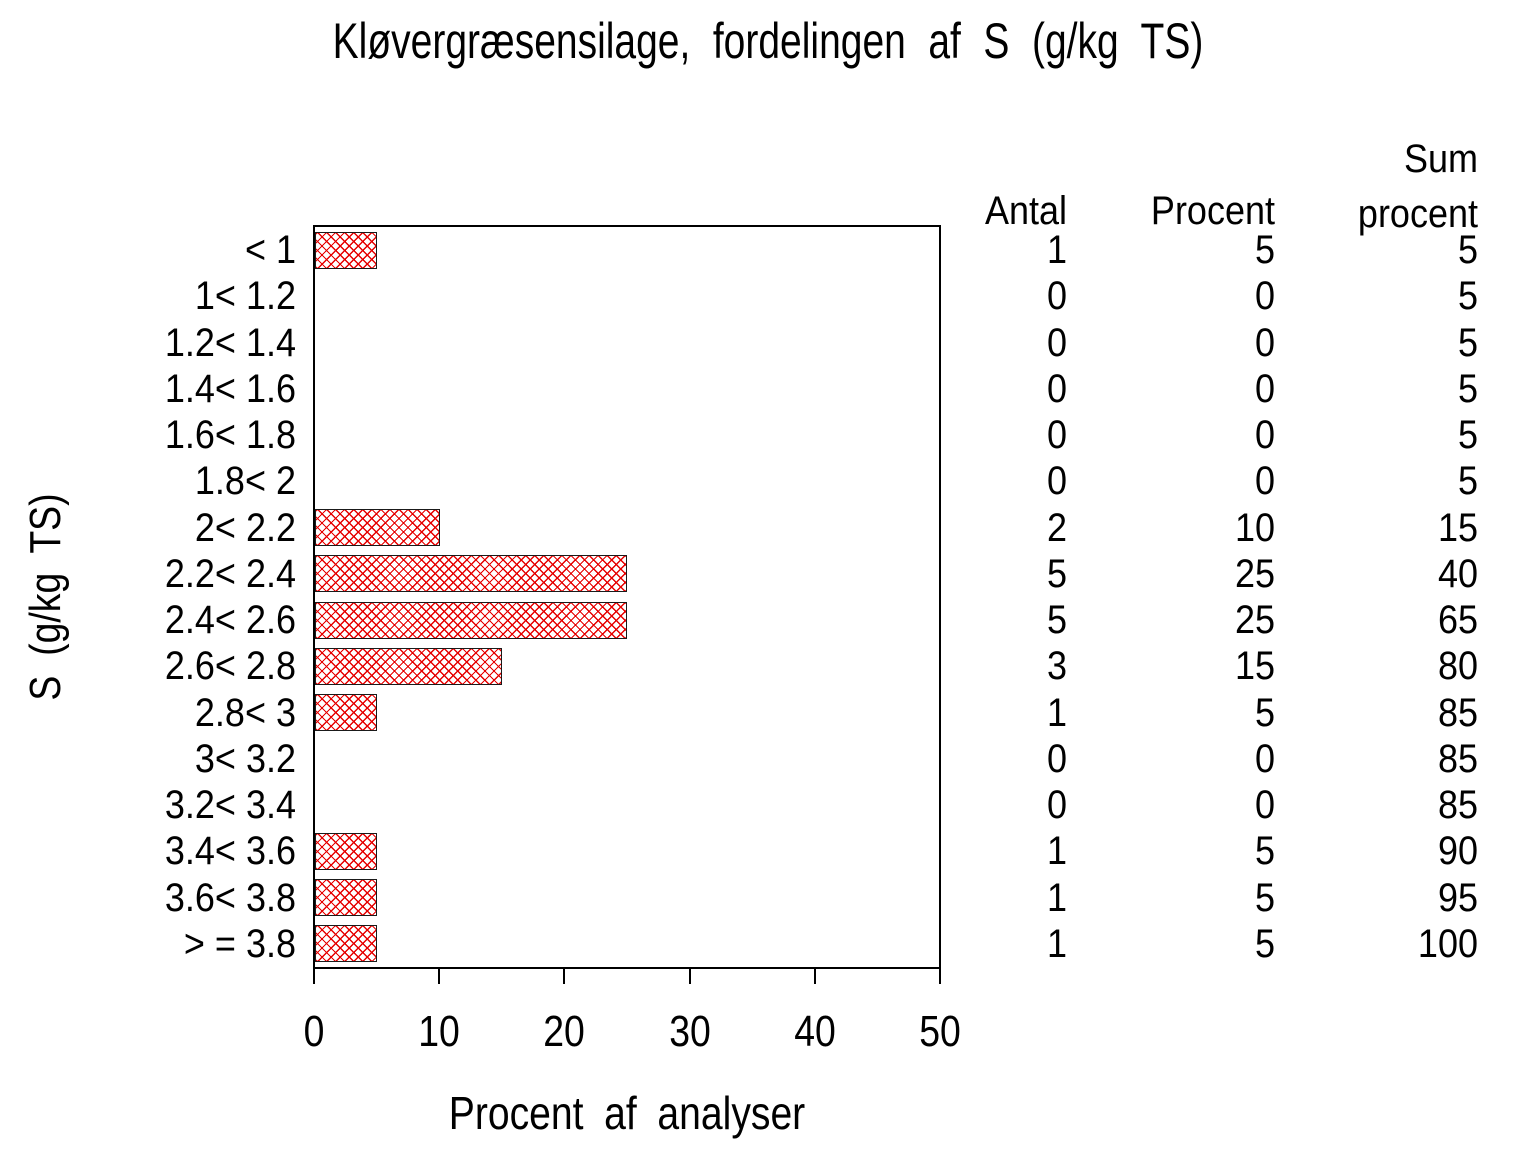 The image size is (1536, 1152). I want to click on category-label: 2.4< 2.6, so click(230, 620).